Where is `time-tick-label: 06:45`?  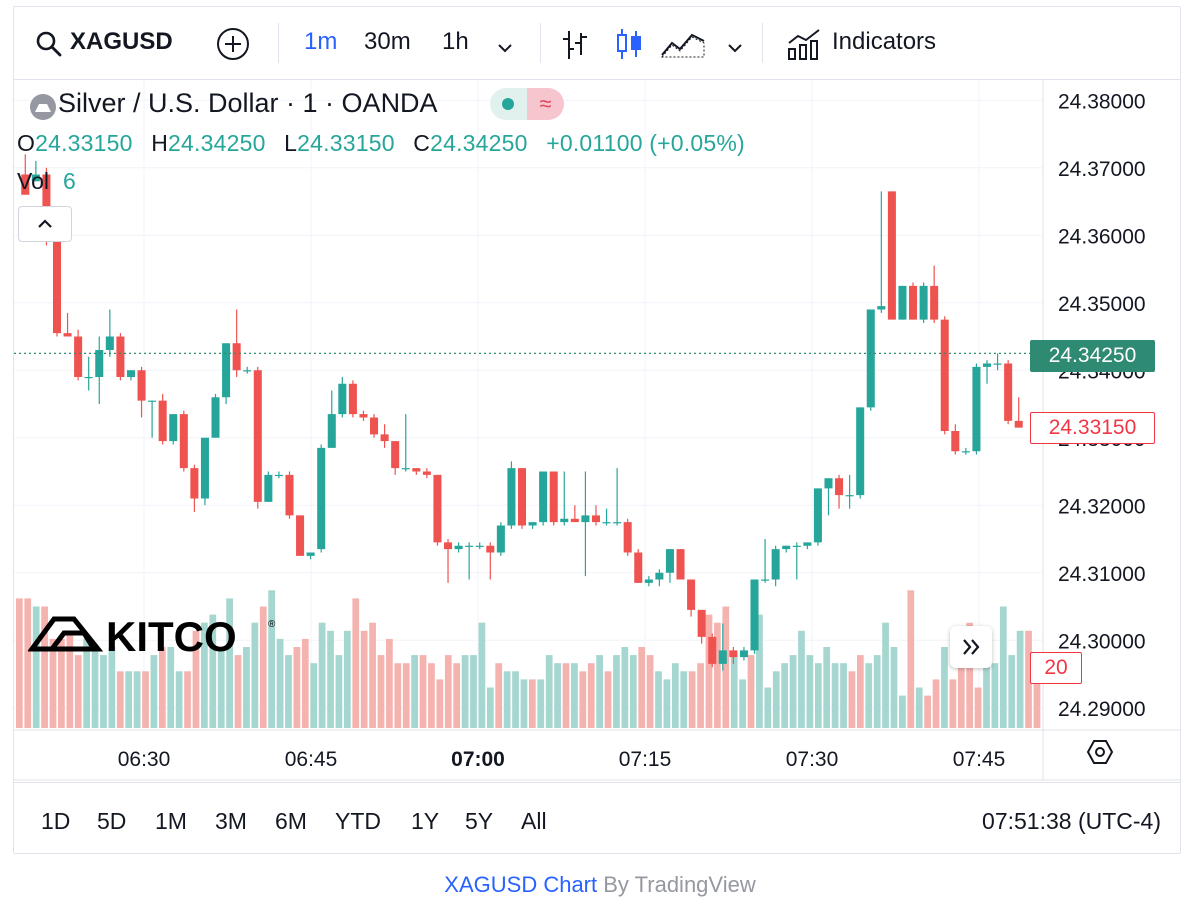
time-tick-label: 06:45 is located at coordinates (311, 759).